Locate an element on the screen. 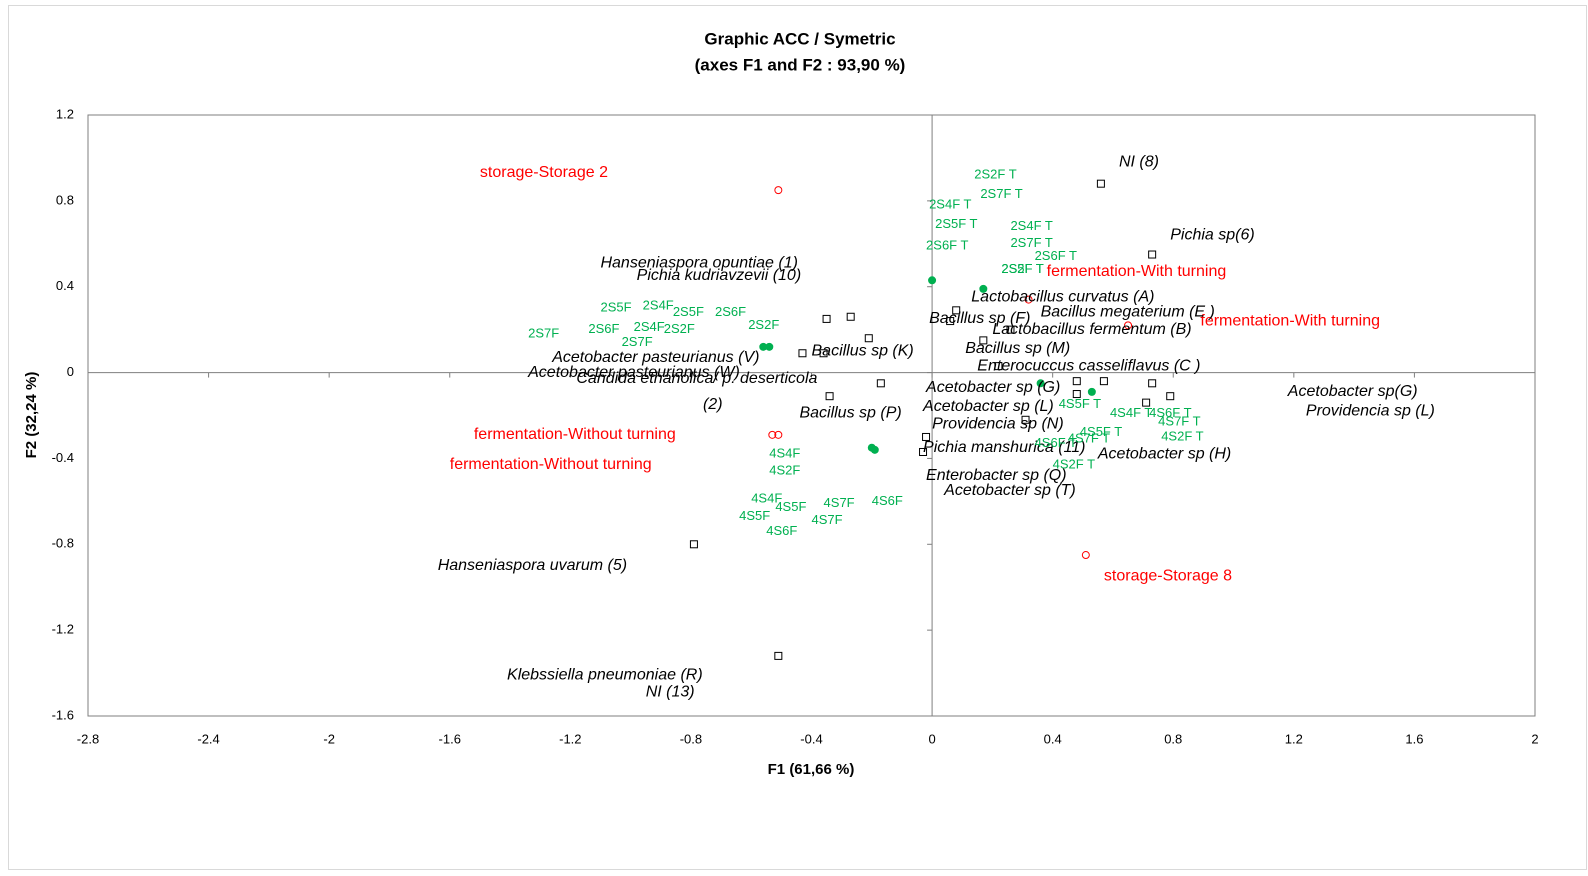  point-label: Hanseniaspora opuntiae (1) is located at coordinates (698, 262).